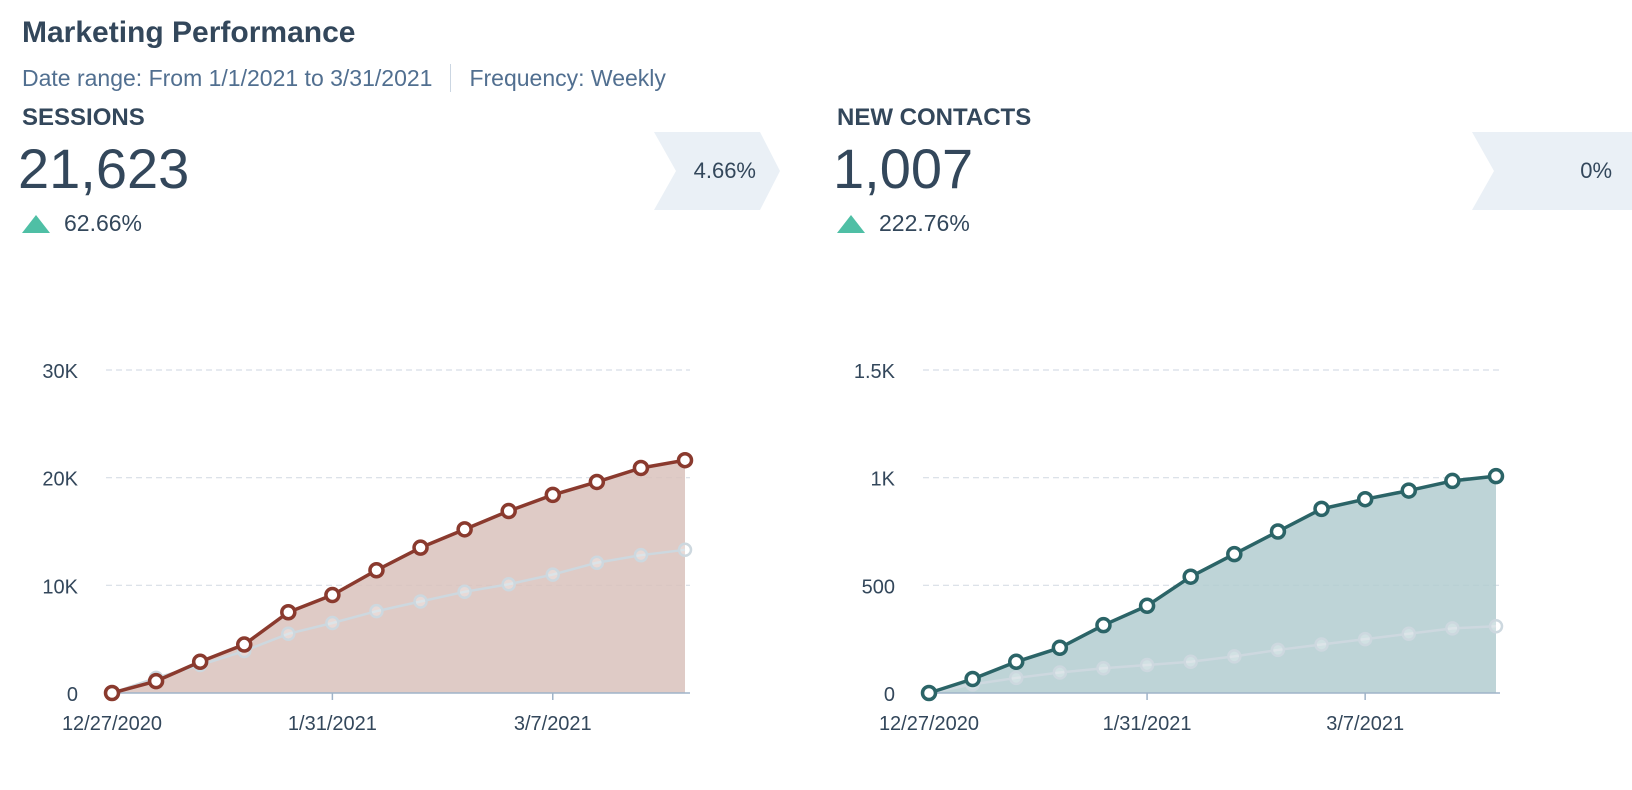 Image resolution: width=1632 pixels, height=790 pixels. Describe the element at coordinates (1212, 584) in the screenshot. I see `new-contacts-area` at that location.